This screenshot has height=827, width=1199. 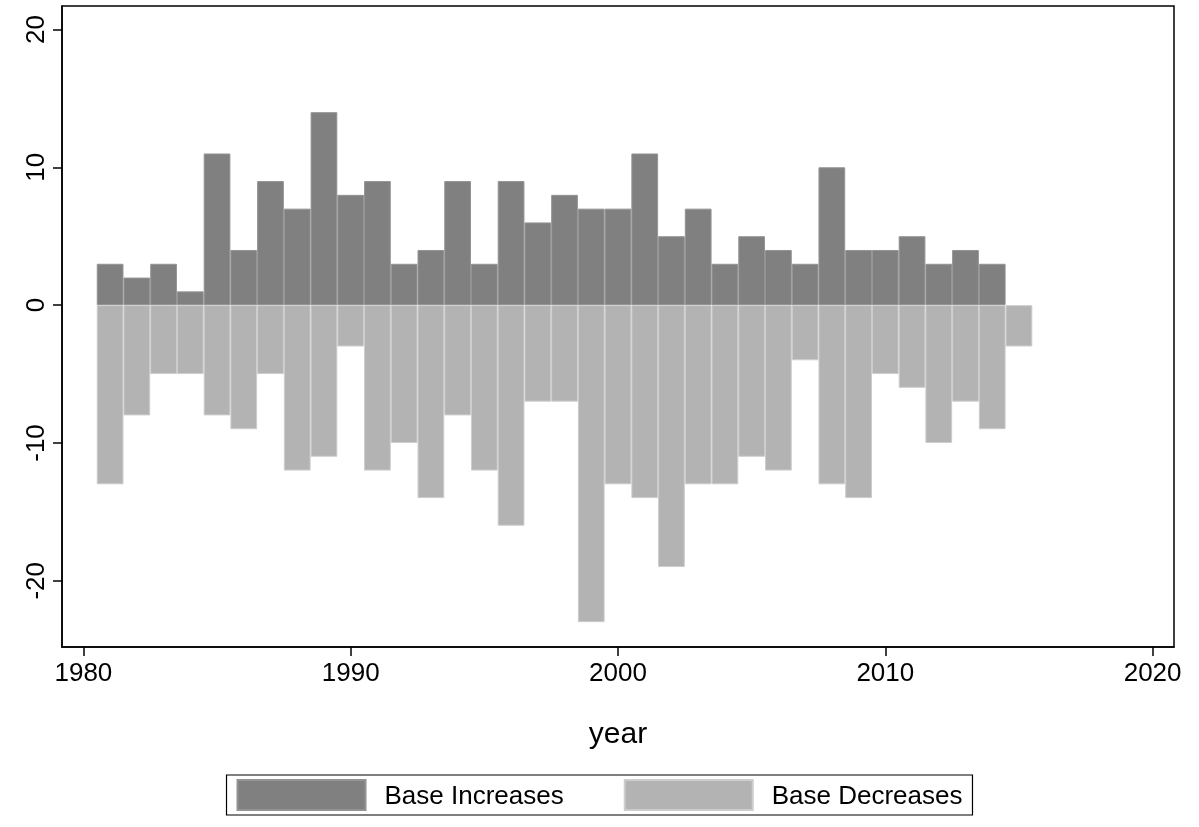 What do you see at coordinates (35, 167) in the screenshot?
I see `y-tick-label: 10` at bounding box center [35, 167].